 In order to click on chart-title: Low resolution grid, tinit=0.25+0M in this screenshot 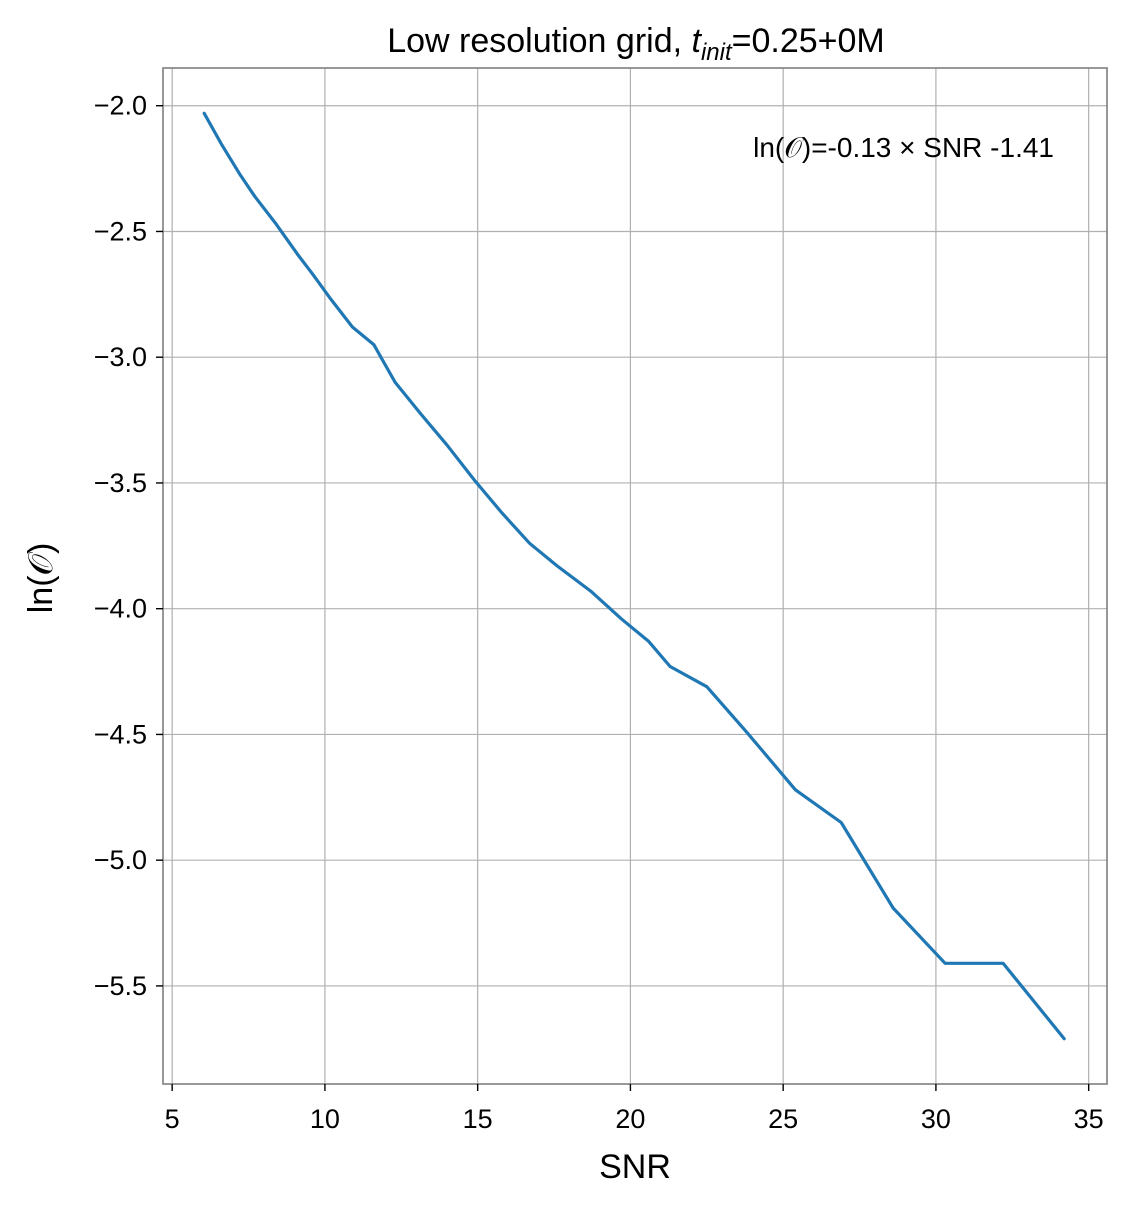, I will do `click(636, 44)`.